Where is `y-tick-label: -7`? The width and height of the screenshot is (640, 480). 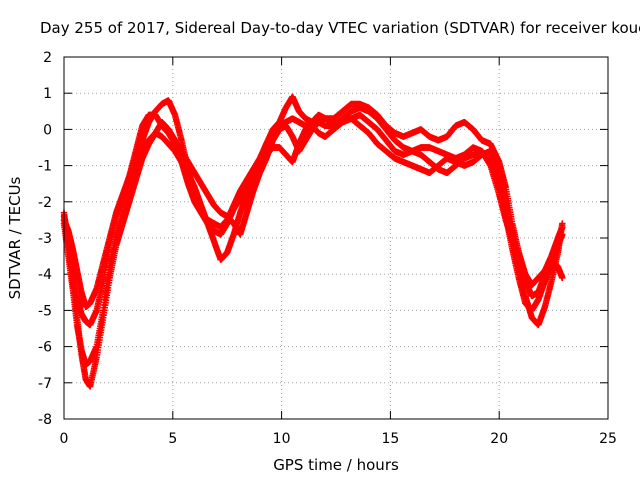 y-tick-label: -7 is located at coordinates (45, 384).